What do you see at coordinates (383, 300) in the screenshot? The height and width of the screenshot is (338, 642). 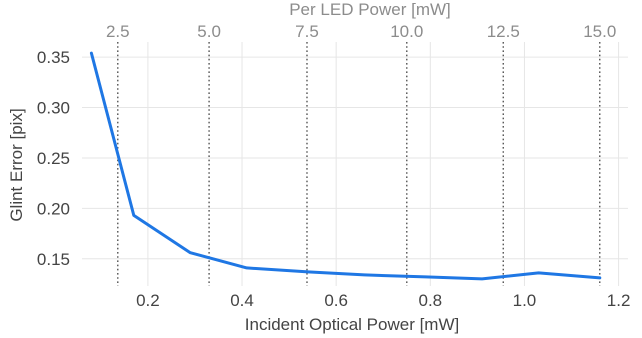 I see `x-tick-labels: 0.2 0.4 0.6 0.8 1.0 1.2` at bounding box center [383, 300].